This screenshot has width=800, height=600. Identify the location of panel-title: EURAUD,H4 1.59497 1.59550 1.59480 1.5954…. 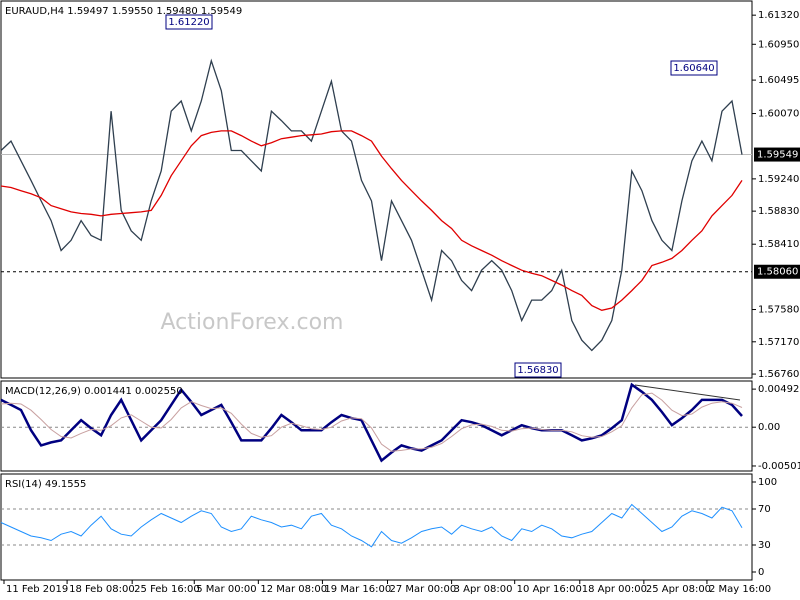
(123, 11).